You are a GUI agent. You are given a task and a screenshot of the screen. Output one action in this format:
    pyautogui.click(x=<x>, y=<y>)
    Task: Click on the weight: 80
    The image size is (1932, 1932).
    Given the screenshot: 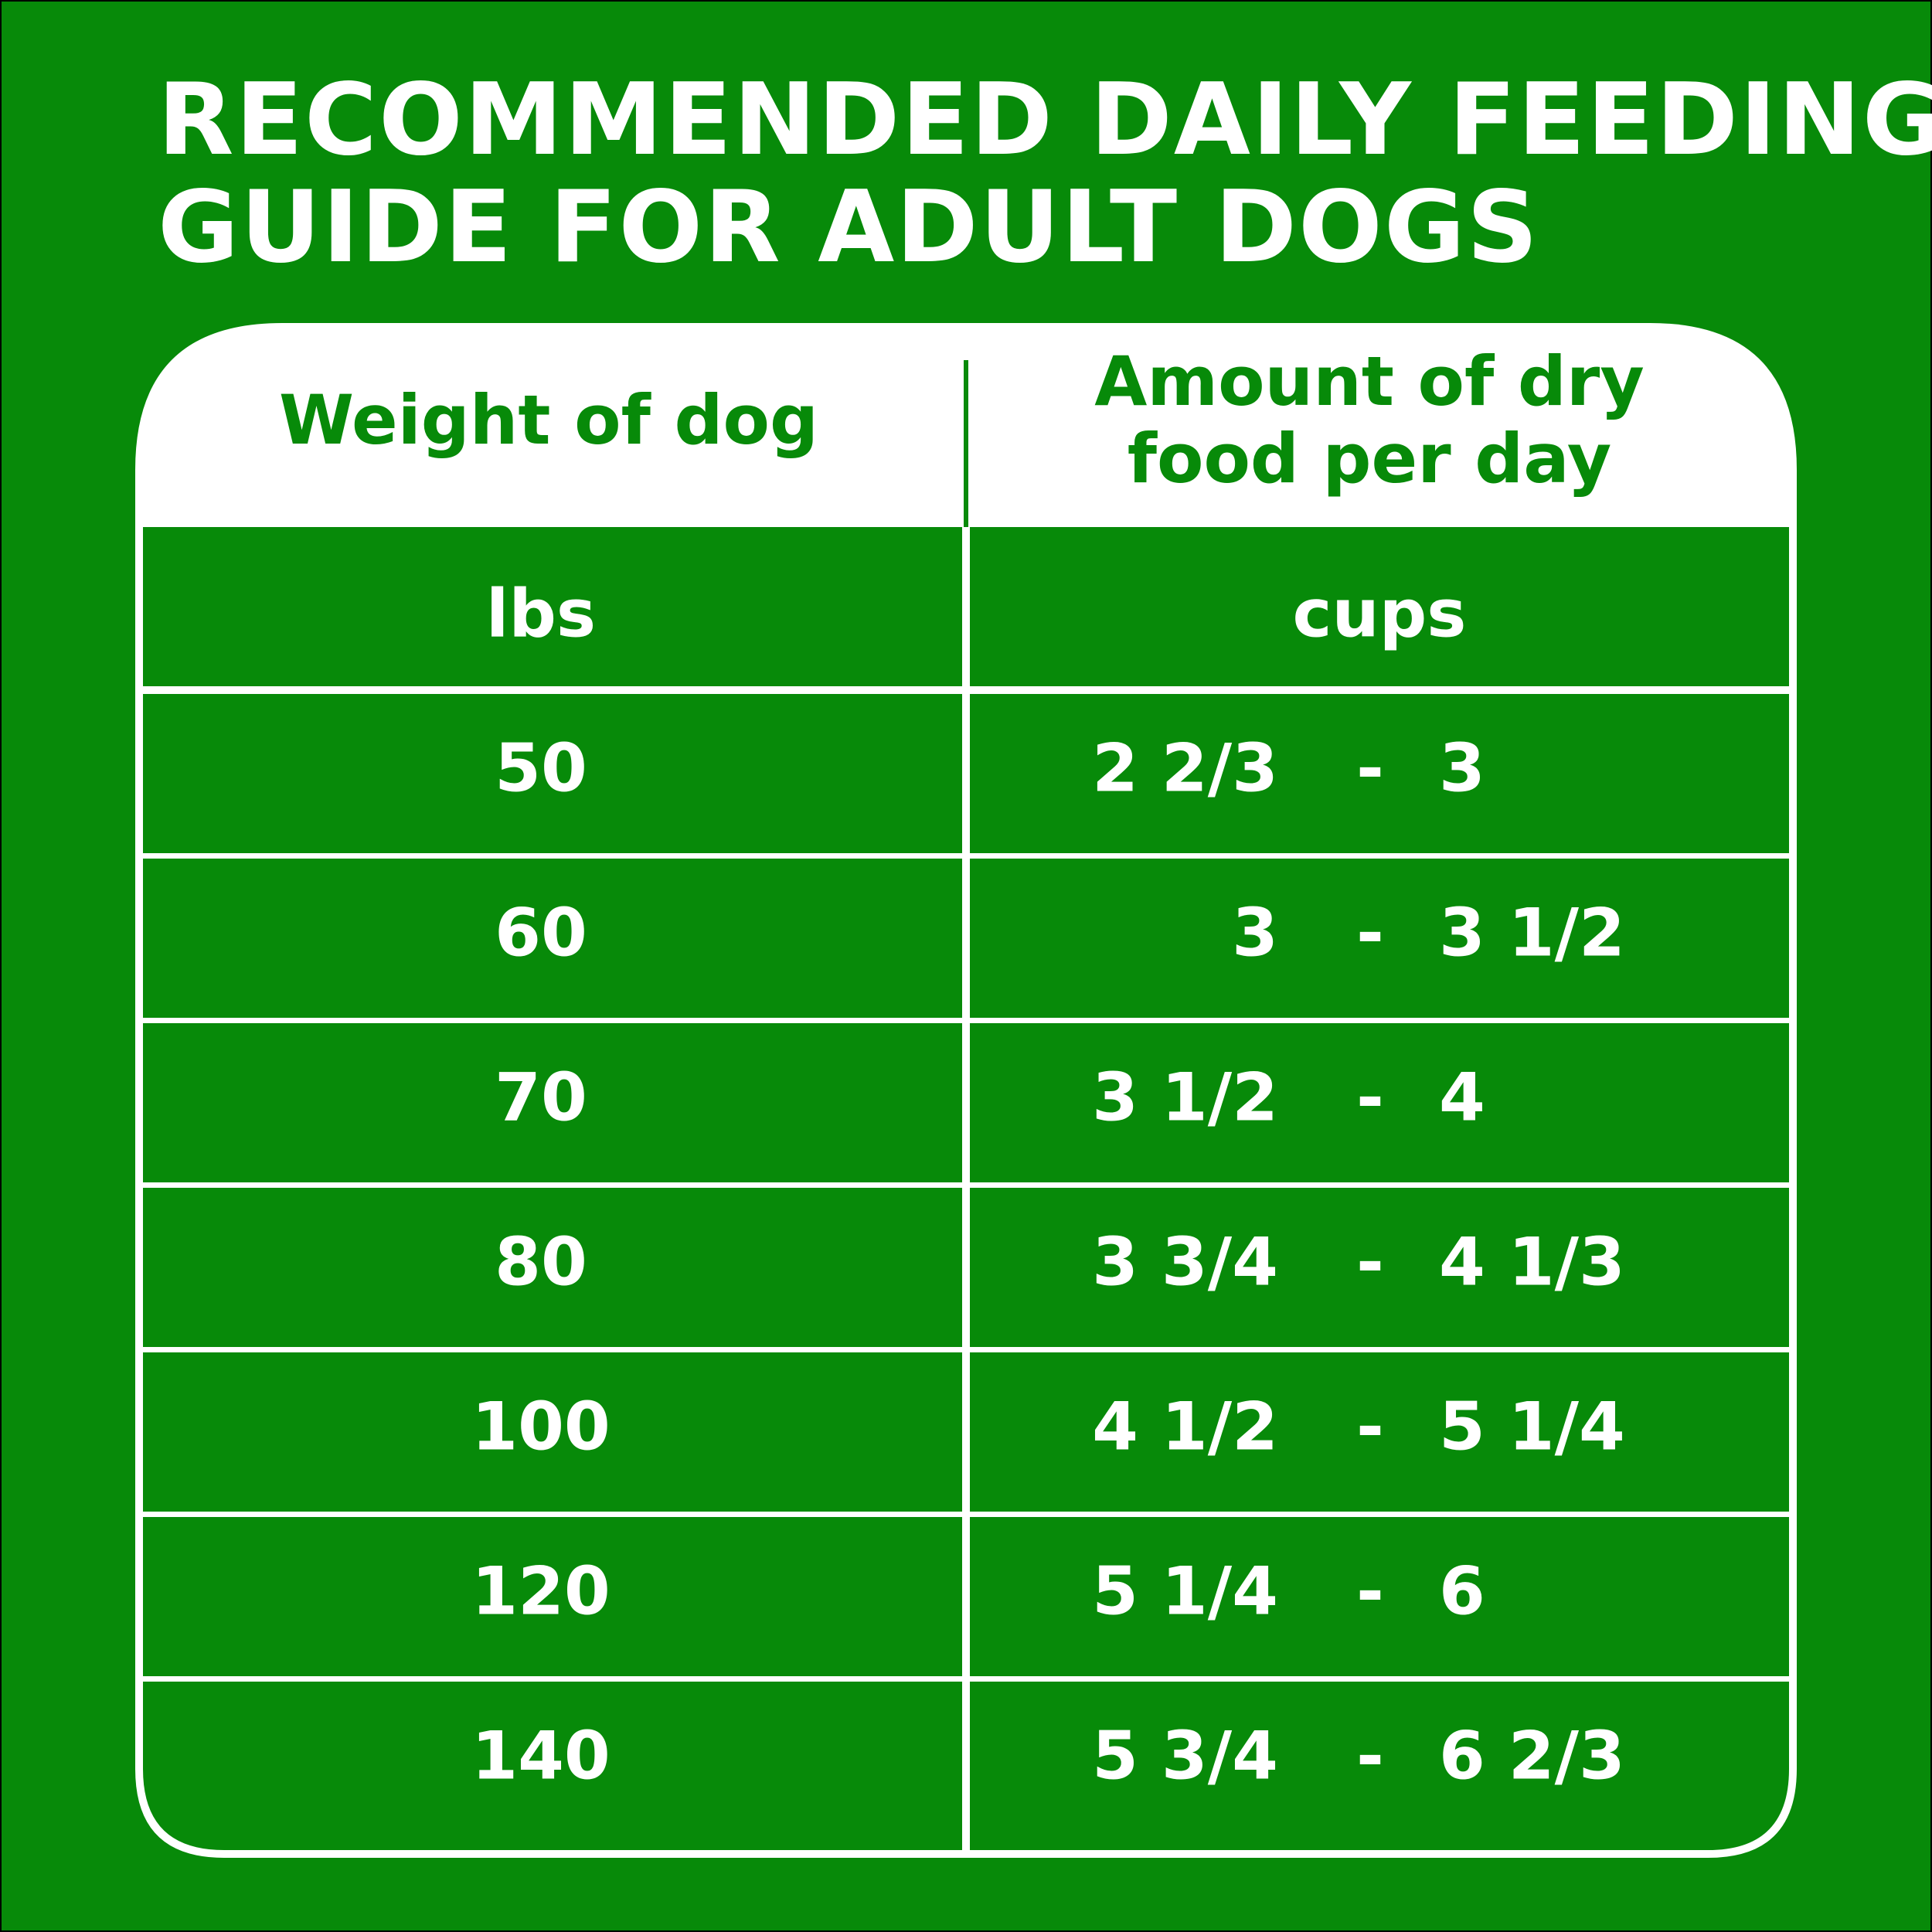 What is the action you would take?
    pyautogui.click(x=541, y=1262)
    